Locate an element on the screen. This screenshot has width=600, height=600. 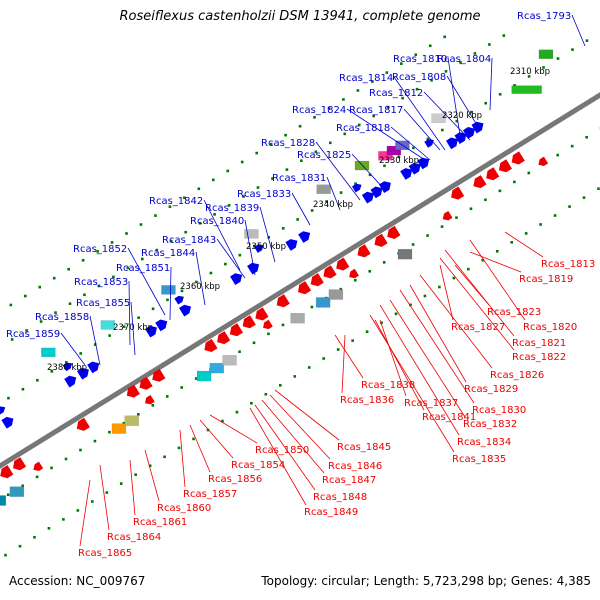
forward-gene-label: Rcas_1858 is located at coordinates (62, 317).